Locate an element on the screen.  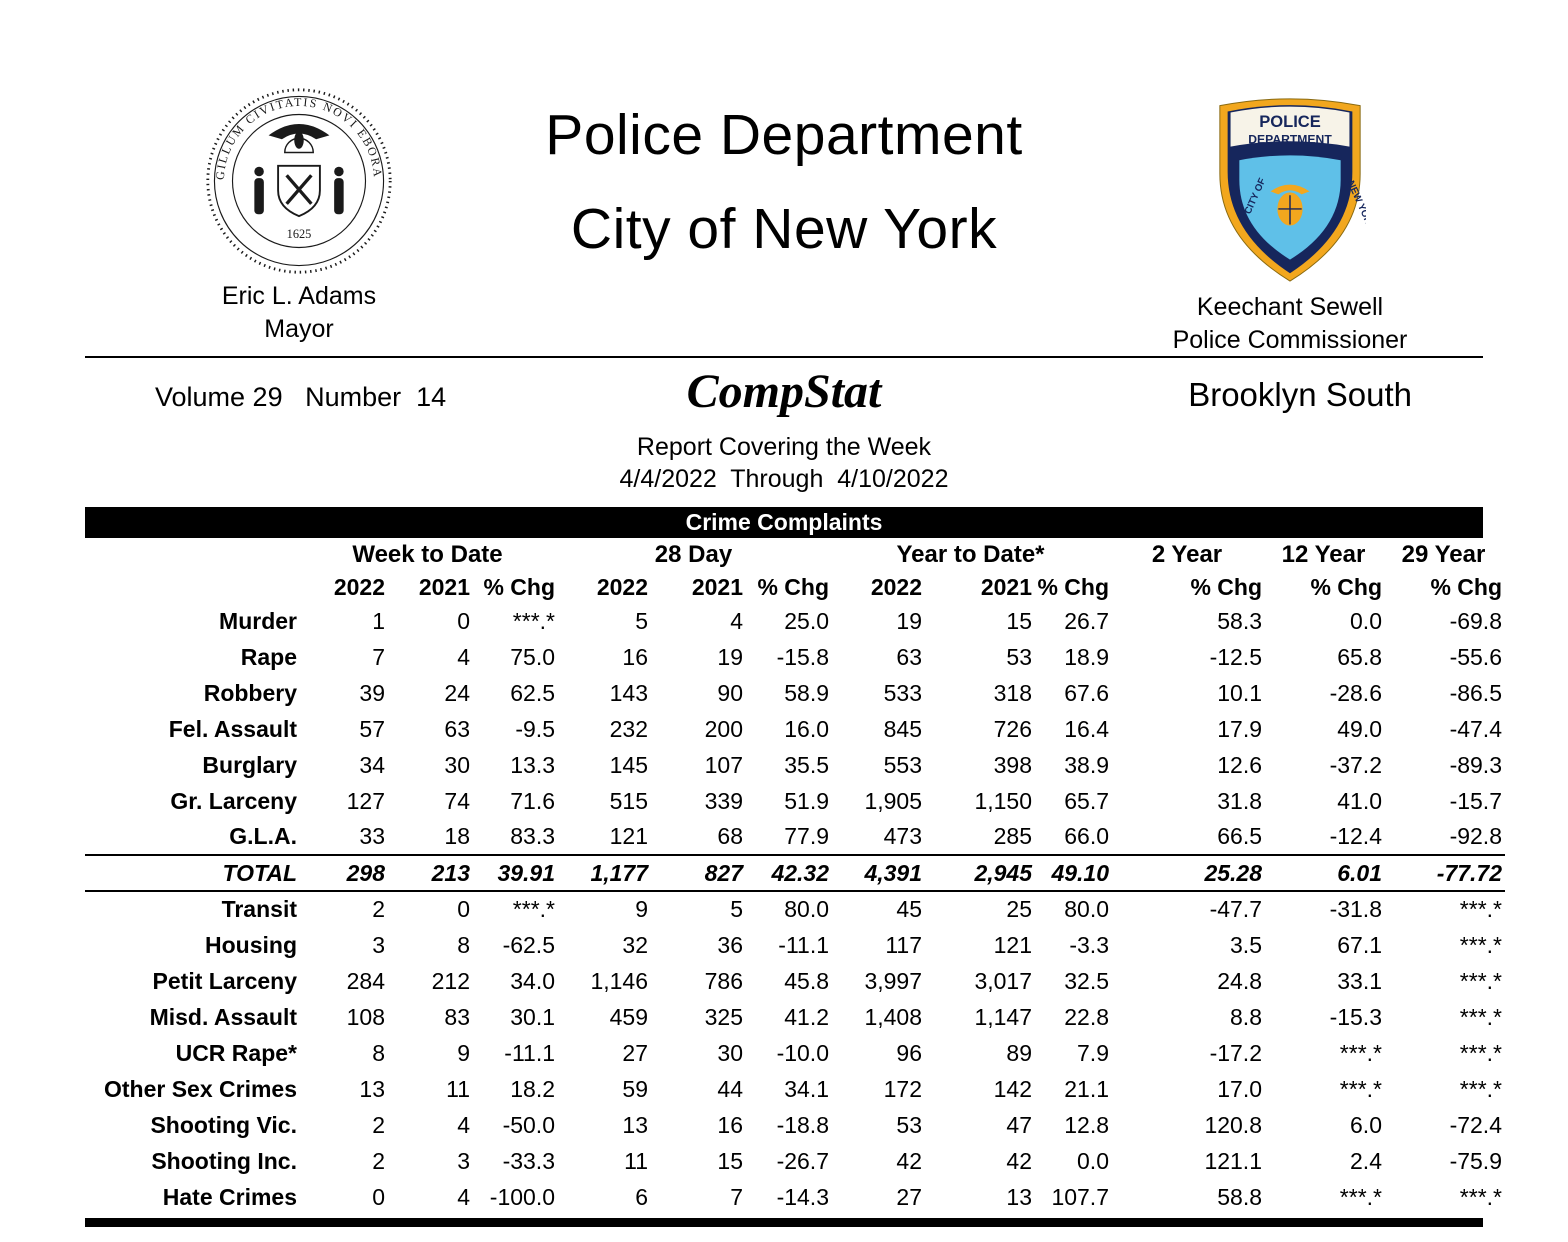
value-cell: -14.3 is located at coordinates (802, 1196).